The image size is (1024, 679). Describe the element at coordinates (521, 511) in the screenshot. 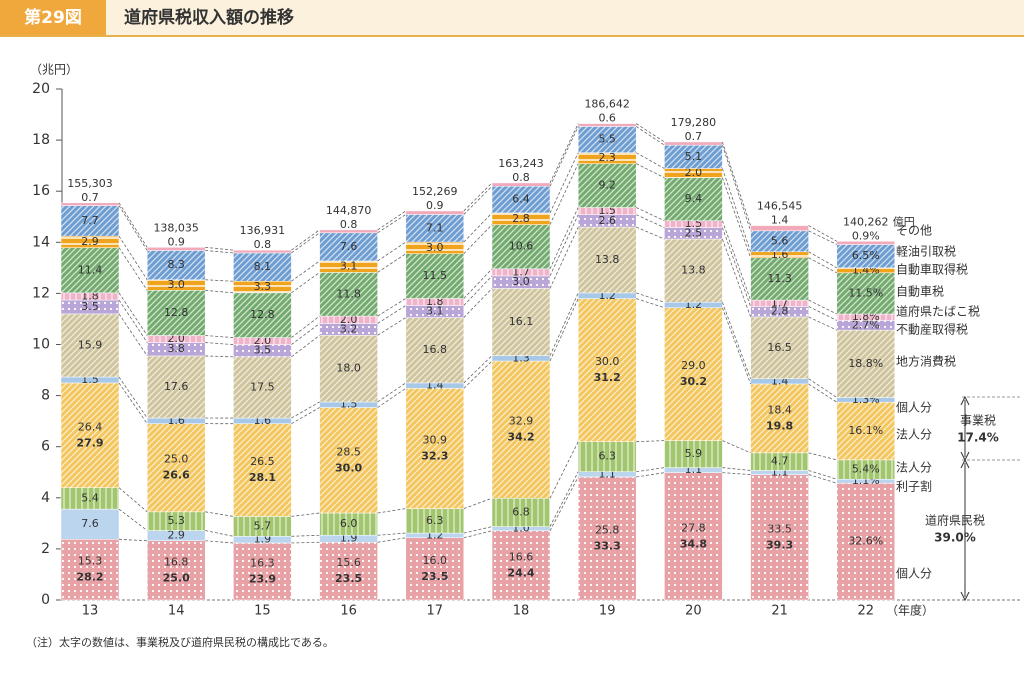

I see `value-label: 6.8` at that location.